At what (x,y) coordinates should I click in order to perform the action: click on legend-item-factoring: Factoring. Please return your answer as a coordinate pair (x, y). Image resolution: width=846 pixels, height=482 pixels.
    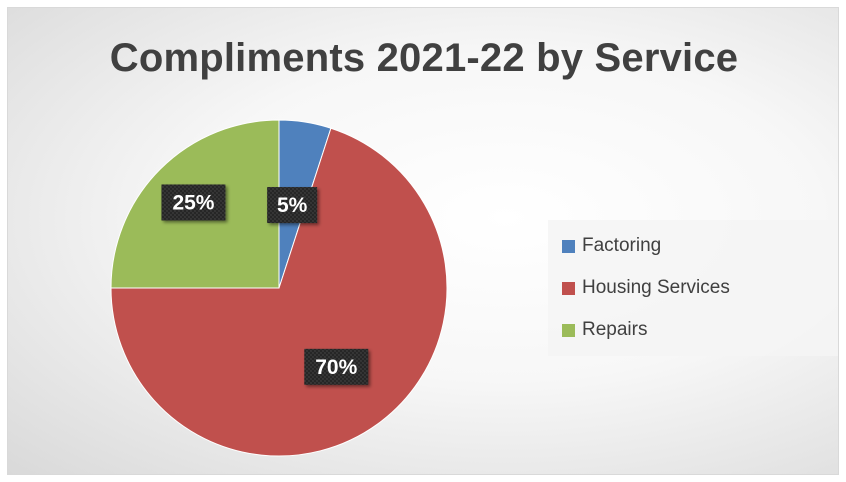
    Looking at the image, I should click on (611, 246).